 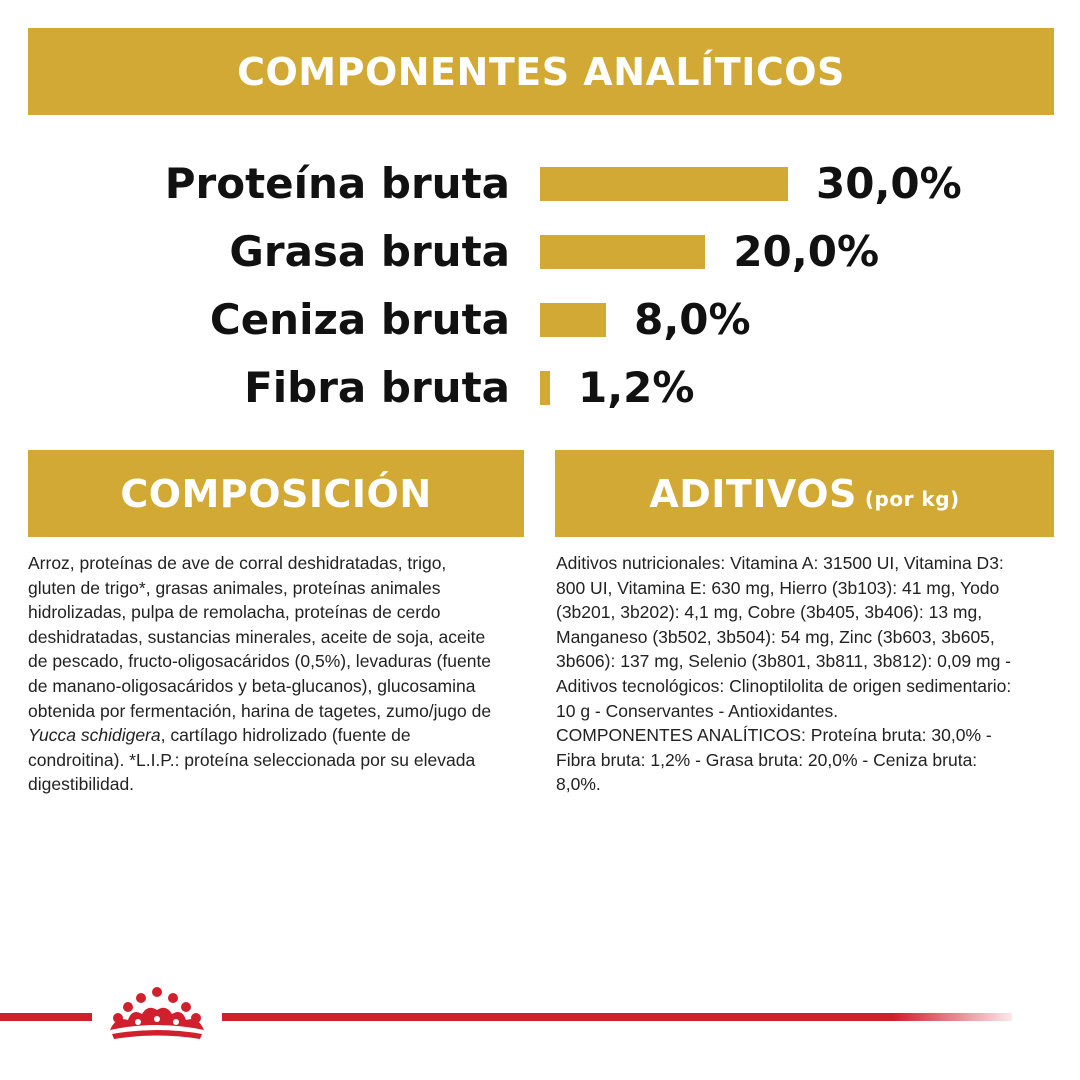 What do you see at coordinates (94, 735) in the screenshot?
I see `composition-text-italic: Yucca schidigera` at bounding box center [94, 735].